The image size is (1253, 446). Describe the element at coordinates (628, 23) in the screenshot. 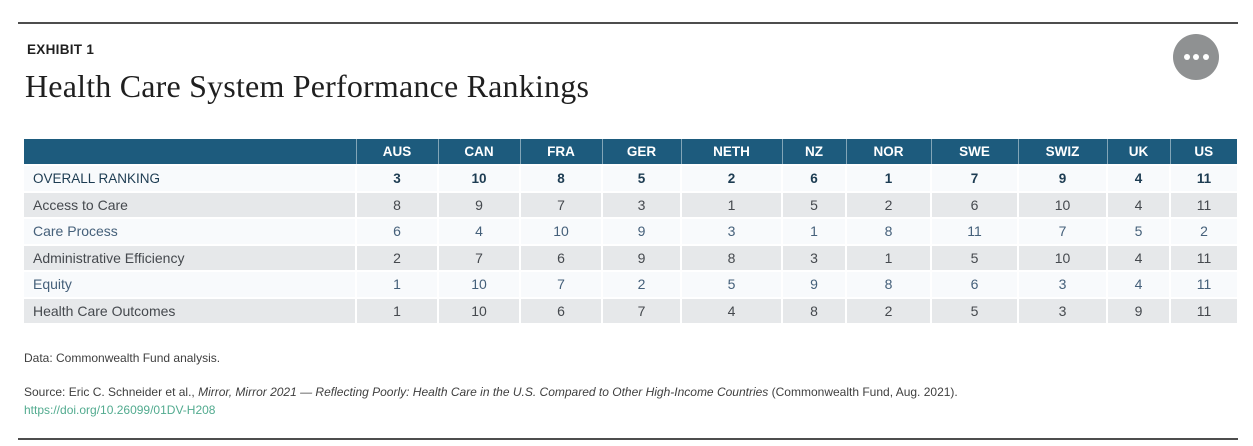

I see `top-divider` at that location.